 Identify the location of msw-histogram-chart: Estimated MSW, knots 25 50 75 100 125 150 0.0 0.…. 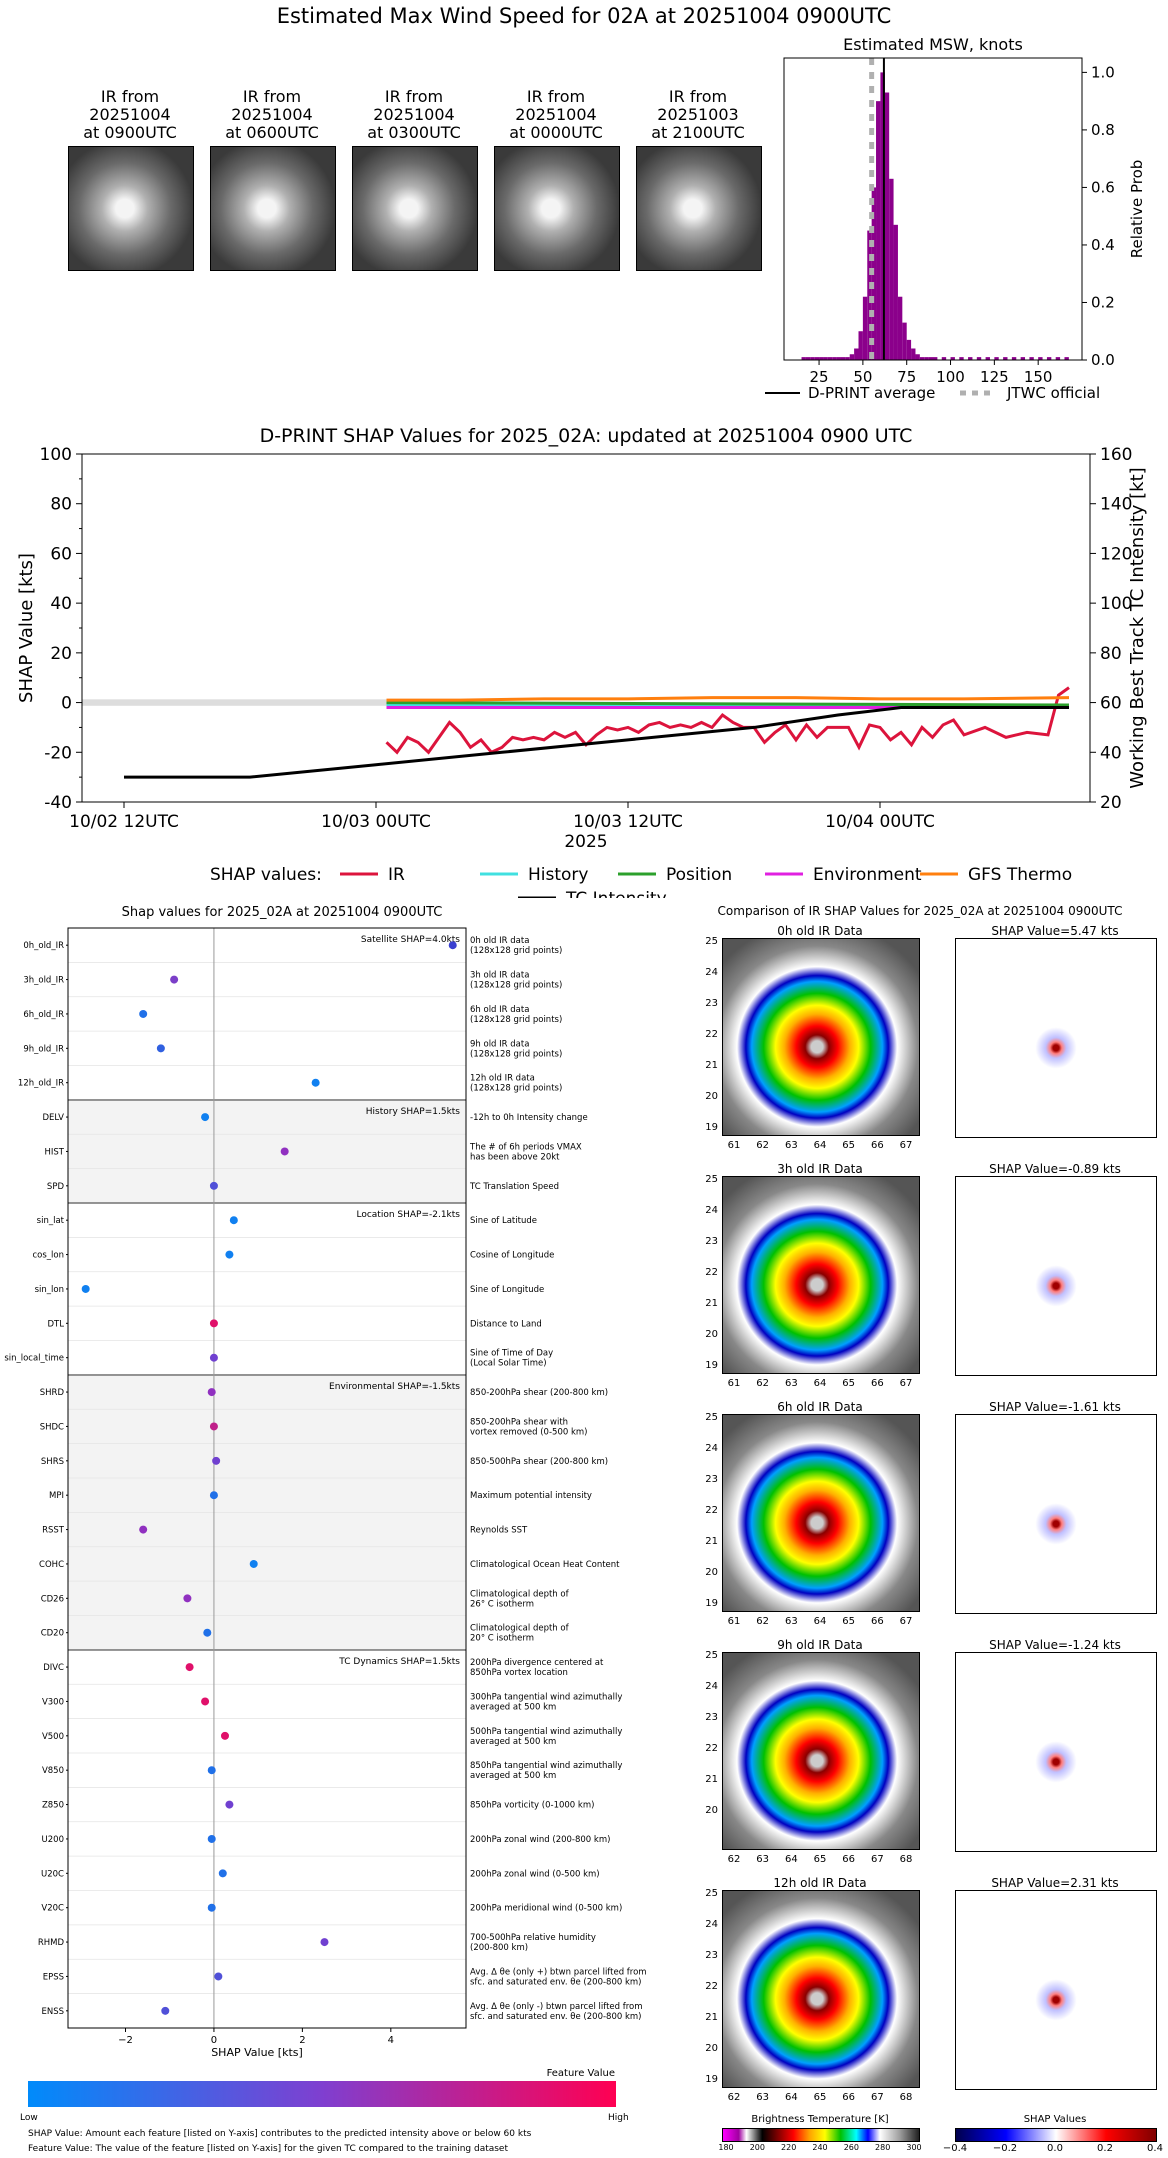
(955, 218).